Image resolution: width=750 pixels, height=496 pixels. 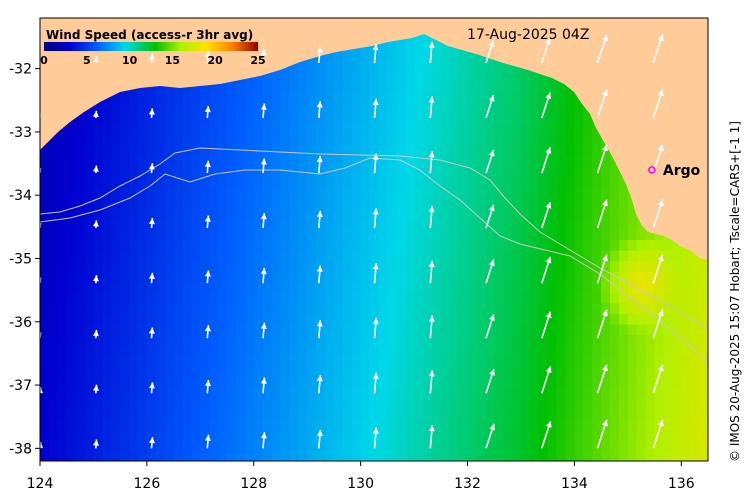 What do you see at coordinates (147, 484) in the screenshot?
I see `x-tick-label: 126` at bounding box center [147, 484].